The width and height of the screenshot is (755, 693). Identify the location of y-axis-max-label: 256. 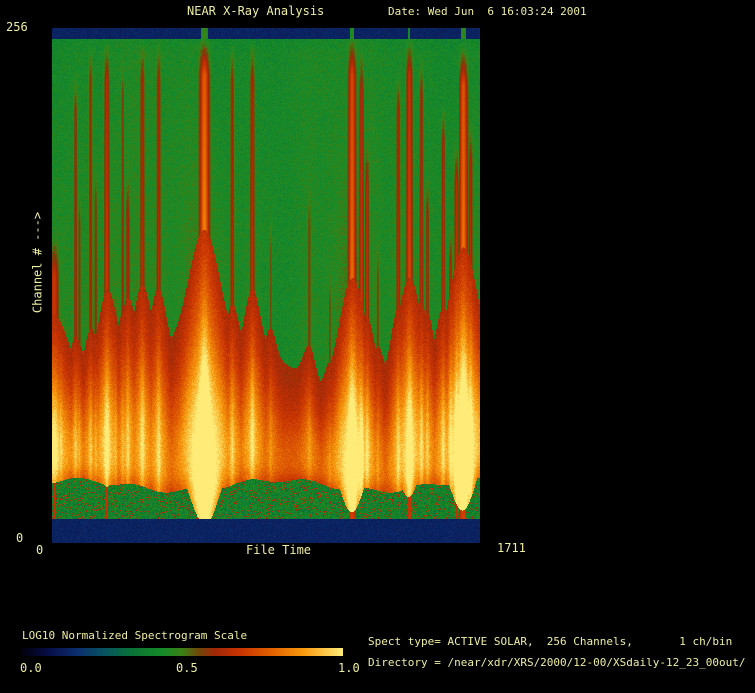
(17, 27).